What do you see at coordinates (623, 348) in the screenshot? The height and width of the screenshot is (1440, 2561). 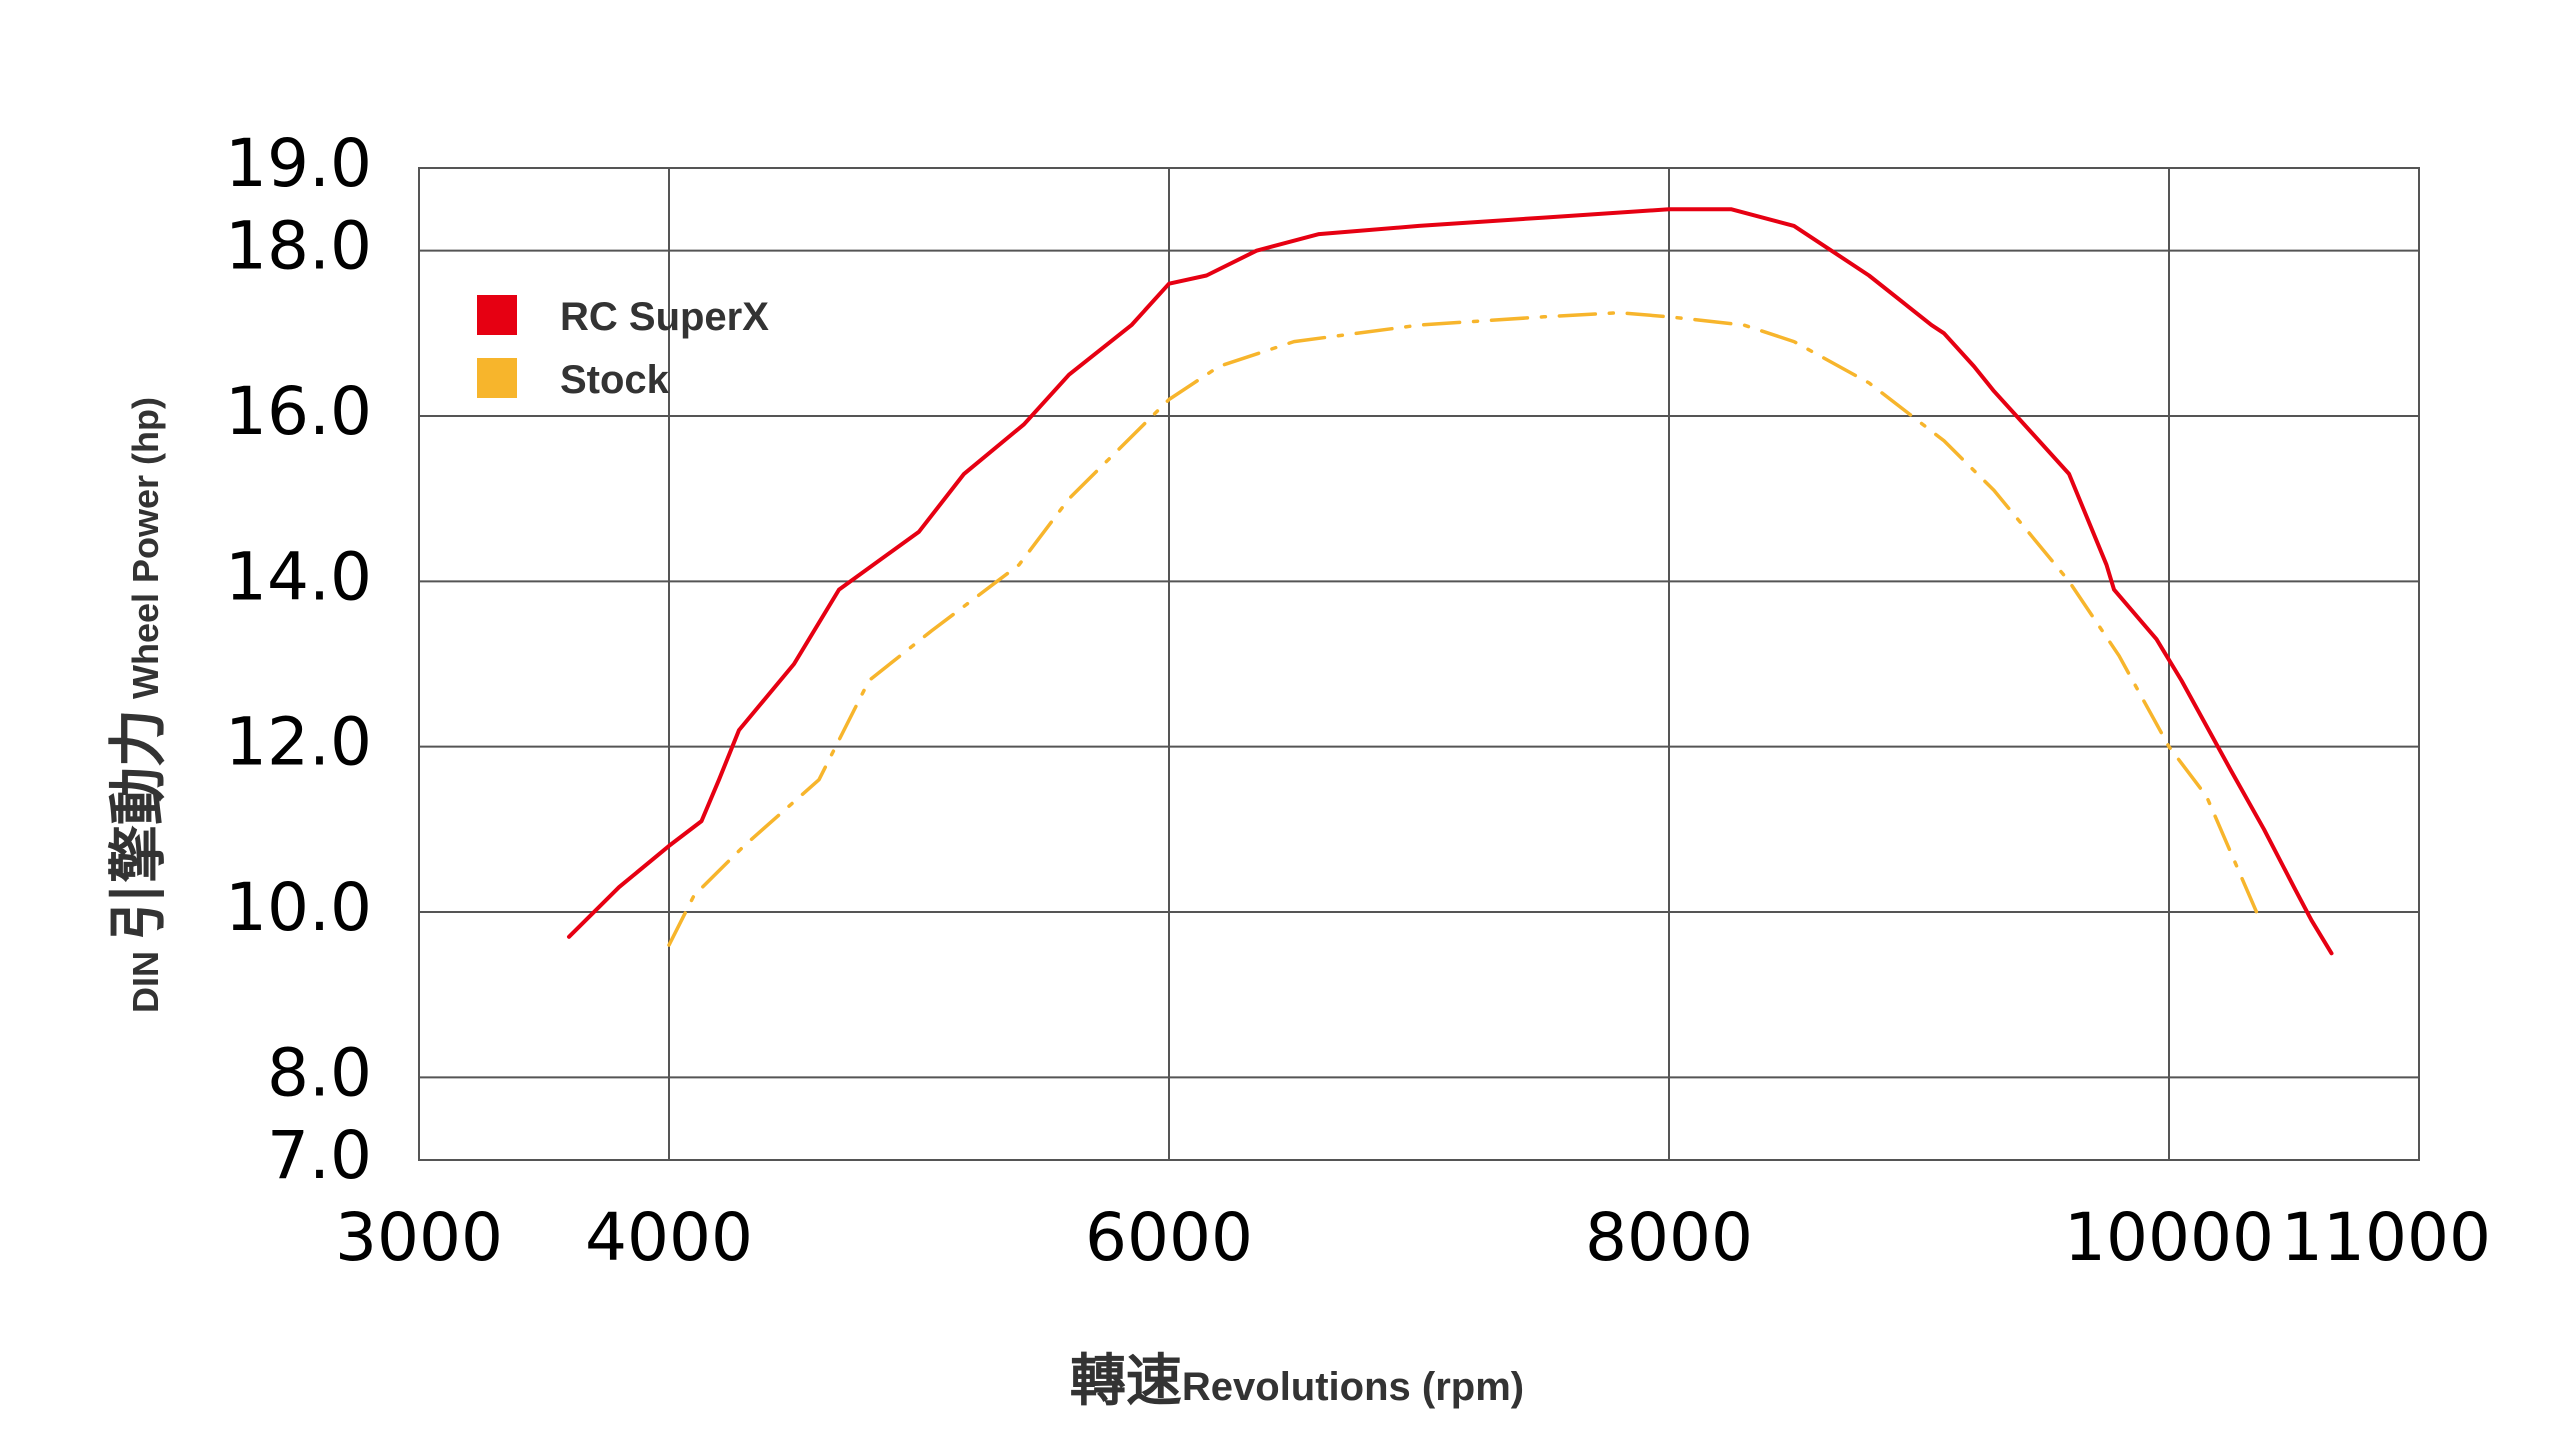 I see `chart-legend: RC SuperX Stock` at bounding box center [623, 348].